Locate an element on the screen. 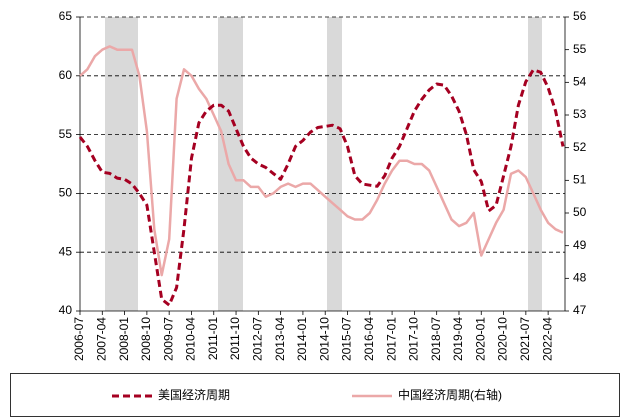 The image size is (630, 417). y2-tick-label: 48 is located at coordinates (580, 278).